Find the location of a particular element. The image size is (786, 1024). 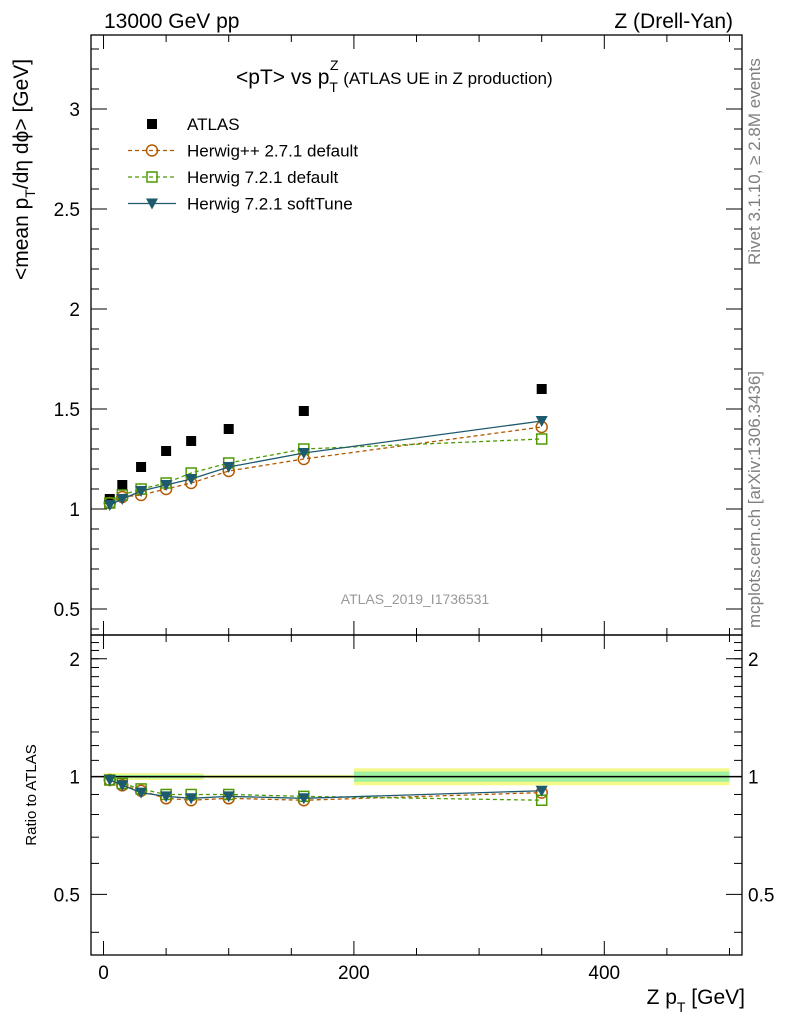

x-tick-label: 0 is located at coordinates (103, 973).